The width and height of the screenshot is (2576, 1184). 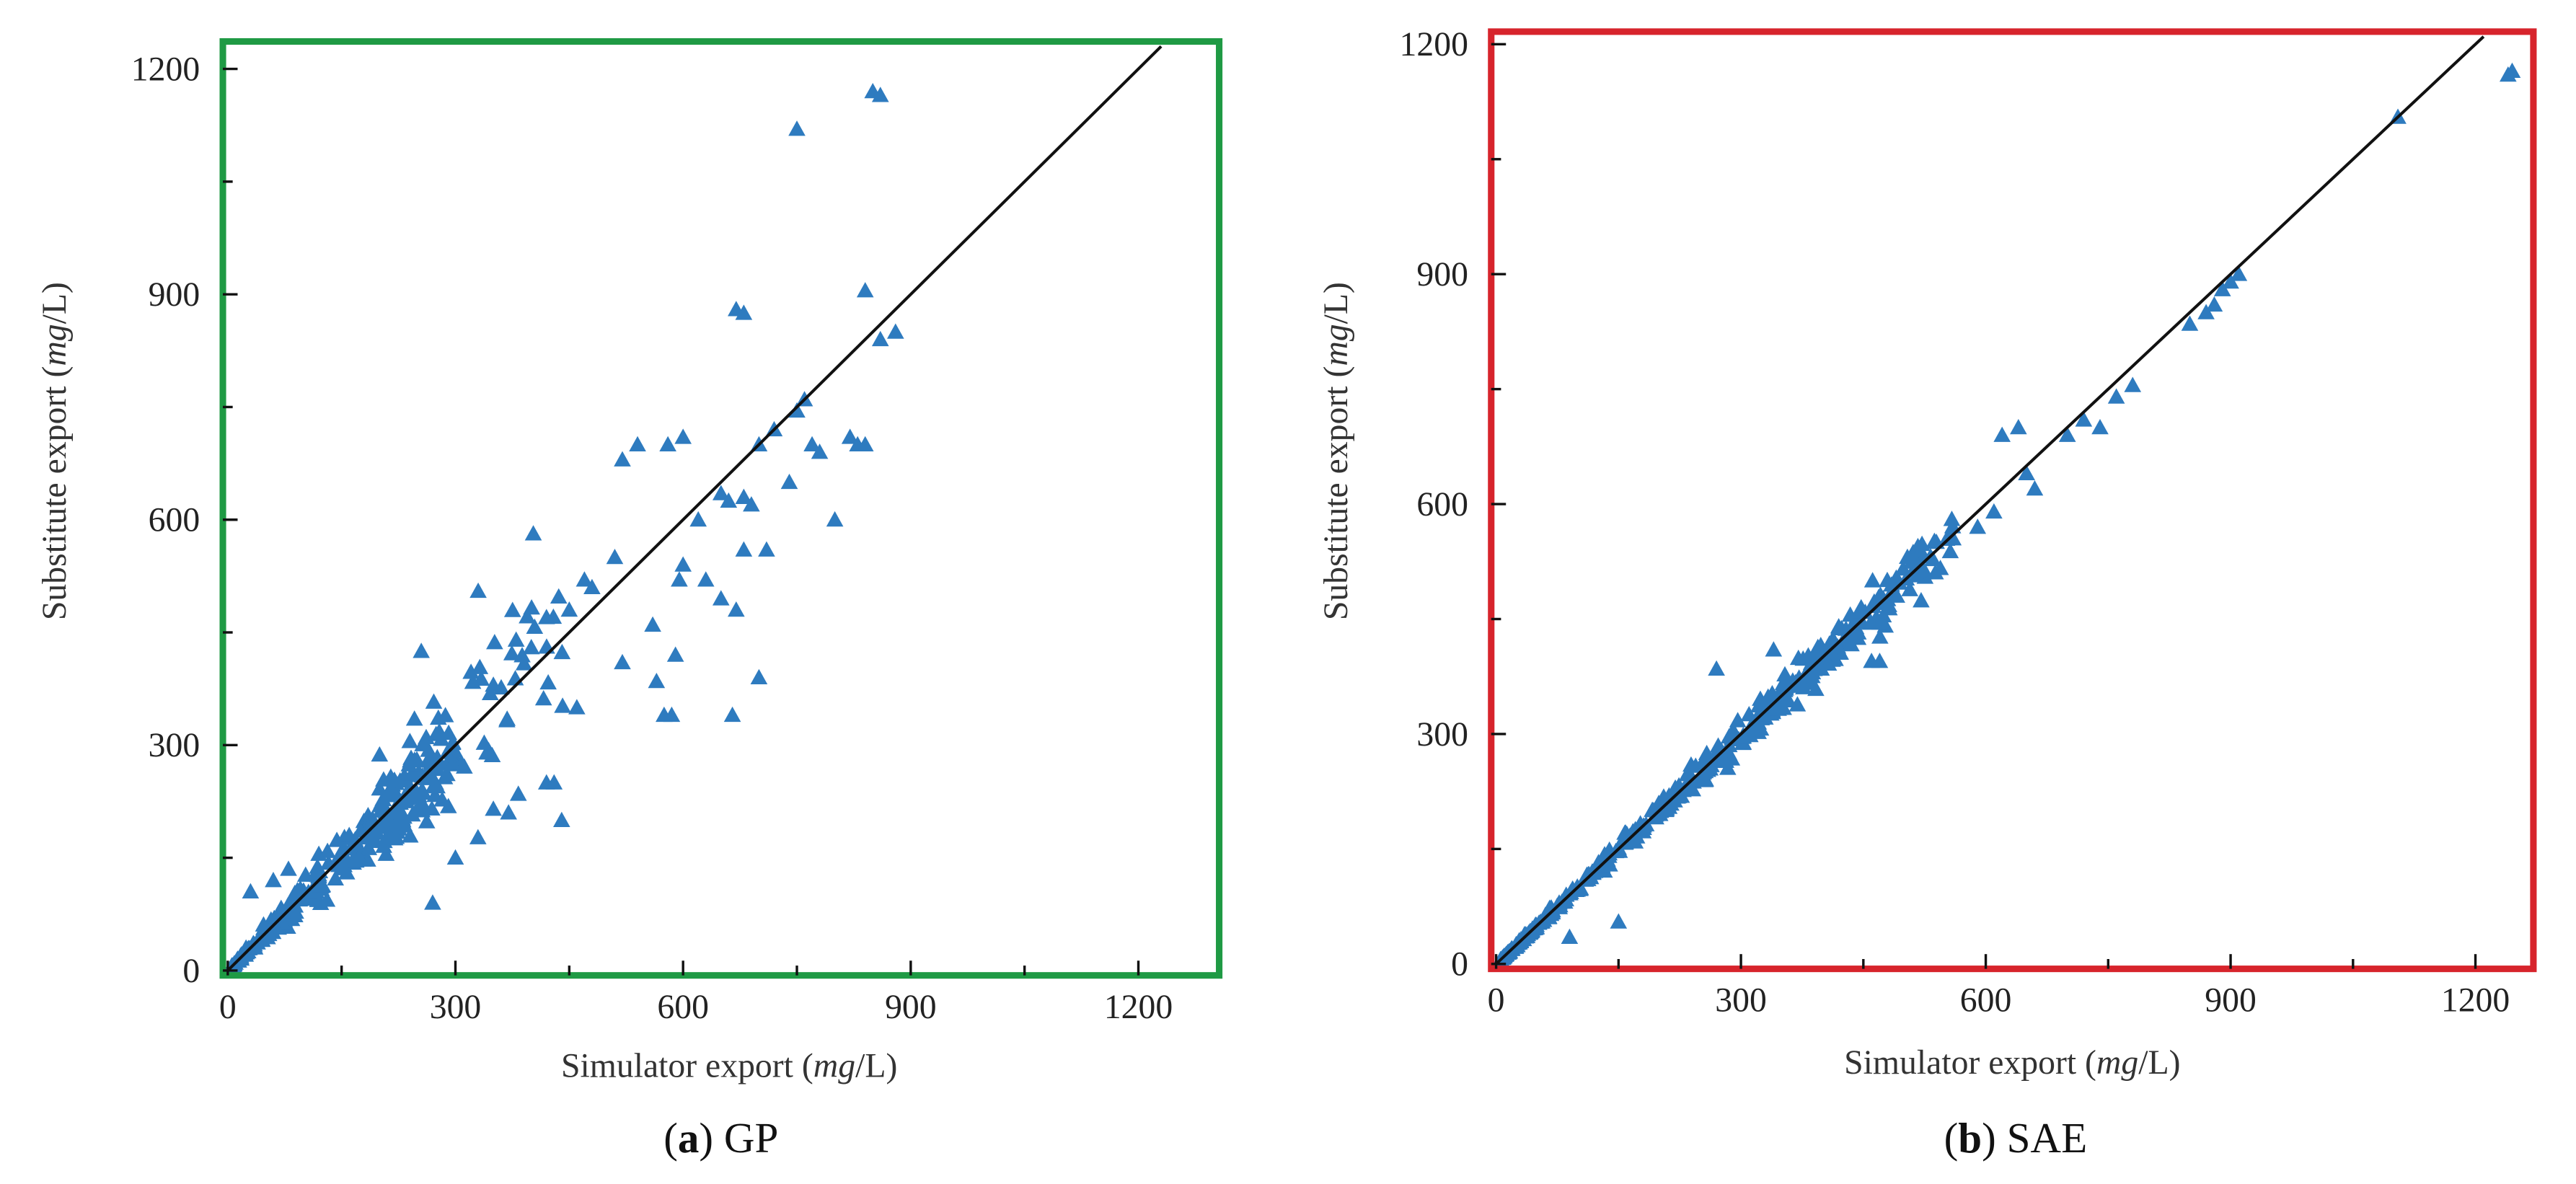 What do you see at coordinates (1496, 1000) in the screenshot?
I see `panel-b-x-tick-label: 0` at bounding box center [1496, 1000].